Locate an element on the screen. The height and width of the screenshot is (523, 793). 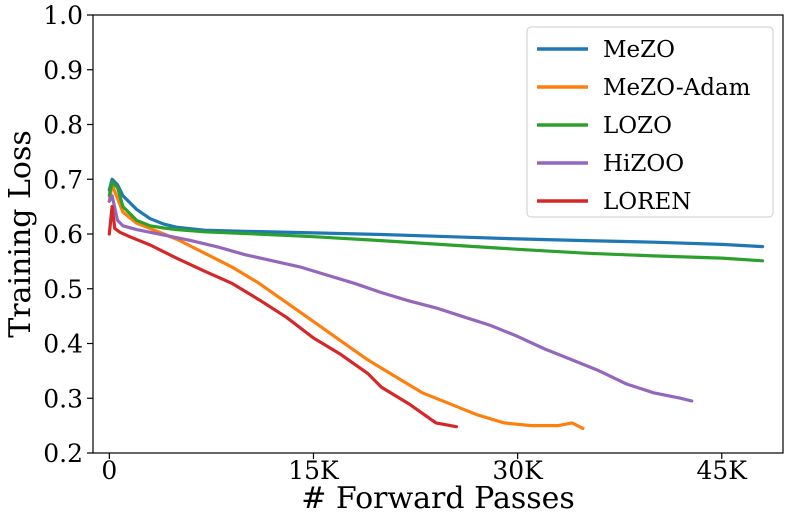
legend-label-mezo: MeZO is located at coordinates (639, 50).